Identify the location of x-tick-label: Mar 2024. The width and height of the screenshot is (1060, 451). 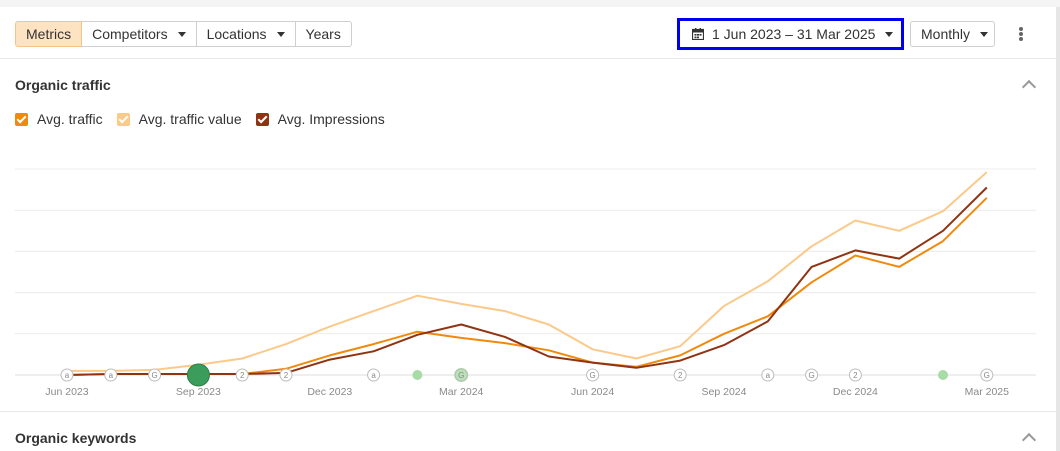
(461, 392).